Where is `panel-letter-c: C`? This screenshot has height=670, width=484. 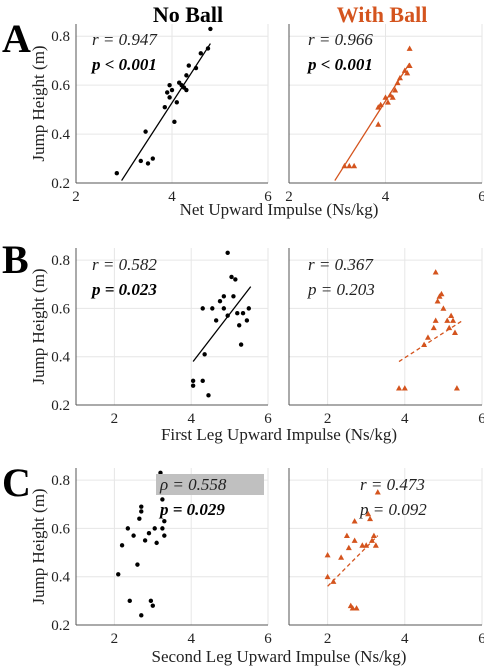 panel-letter-c: C is located at coordinates (16, 482).